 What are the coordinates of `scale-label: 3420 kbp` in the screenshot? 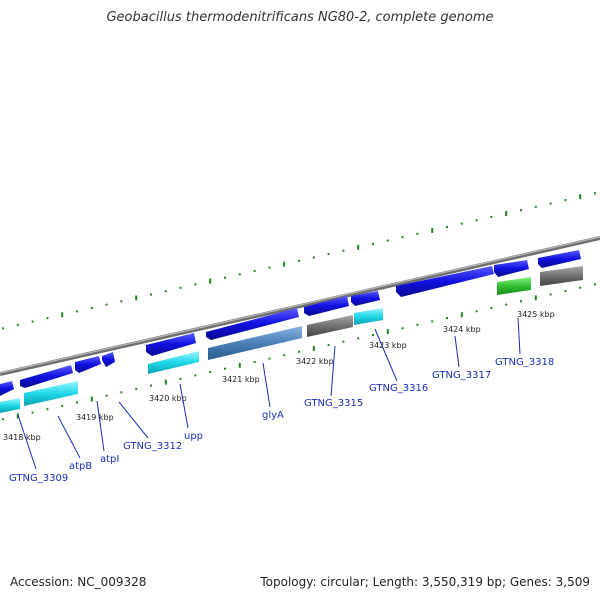 It's located at (168, 398).